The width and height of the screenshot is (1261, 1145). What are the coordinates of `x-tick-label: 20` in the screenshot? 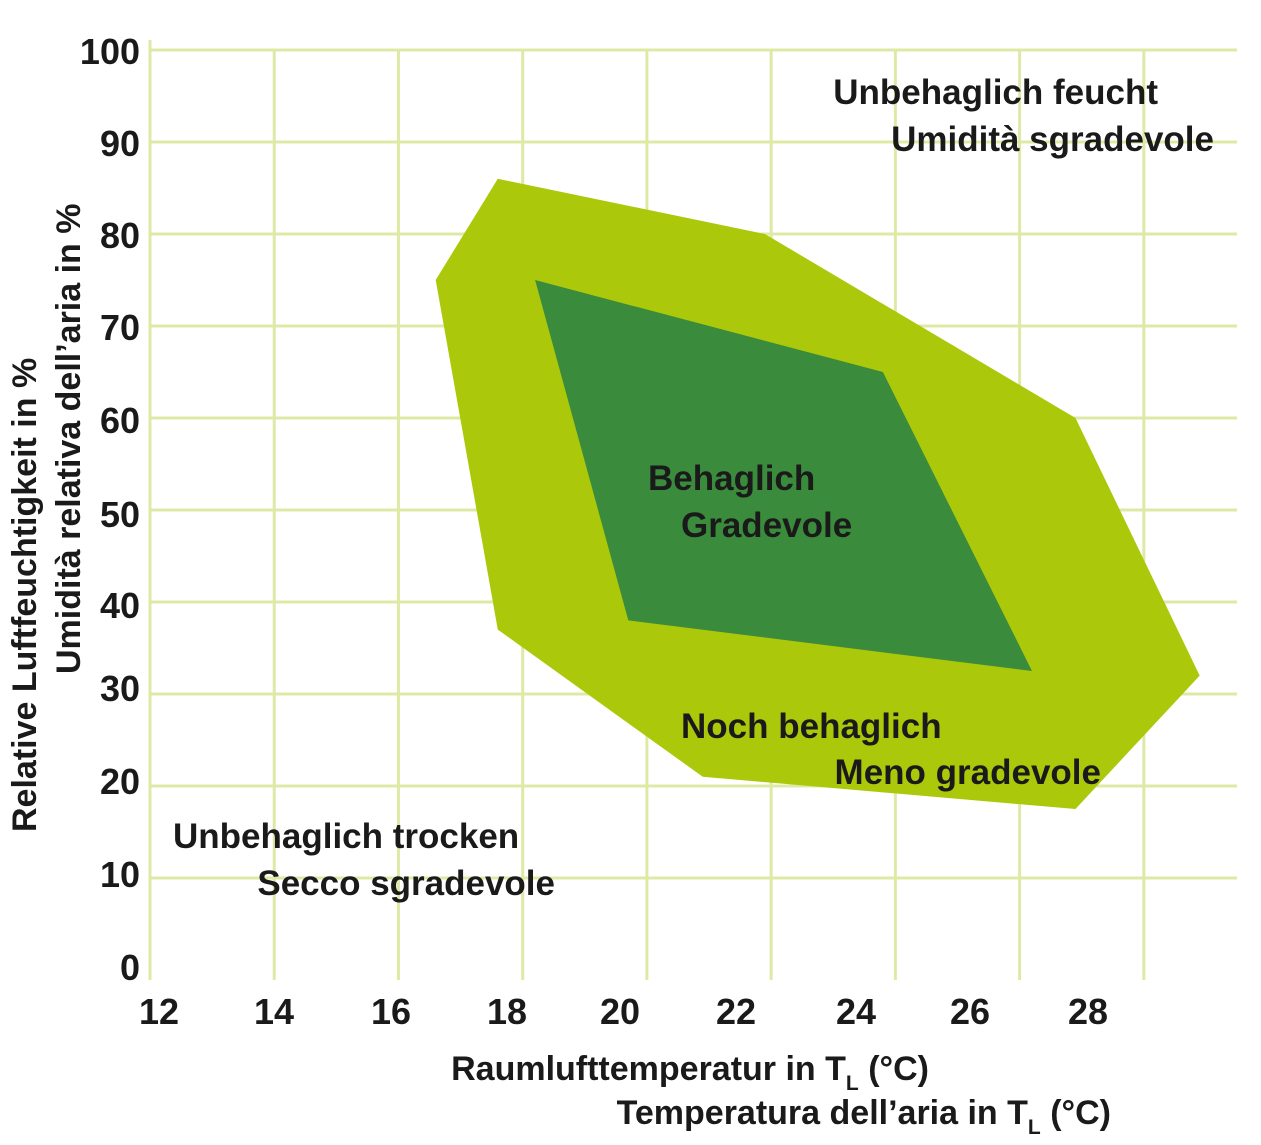 It's located at (620, 1011).